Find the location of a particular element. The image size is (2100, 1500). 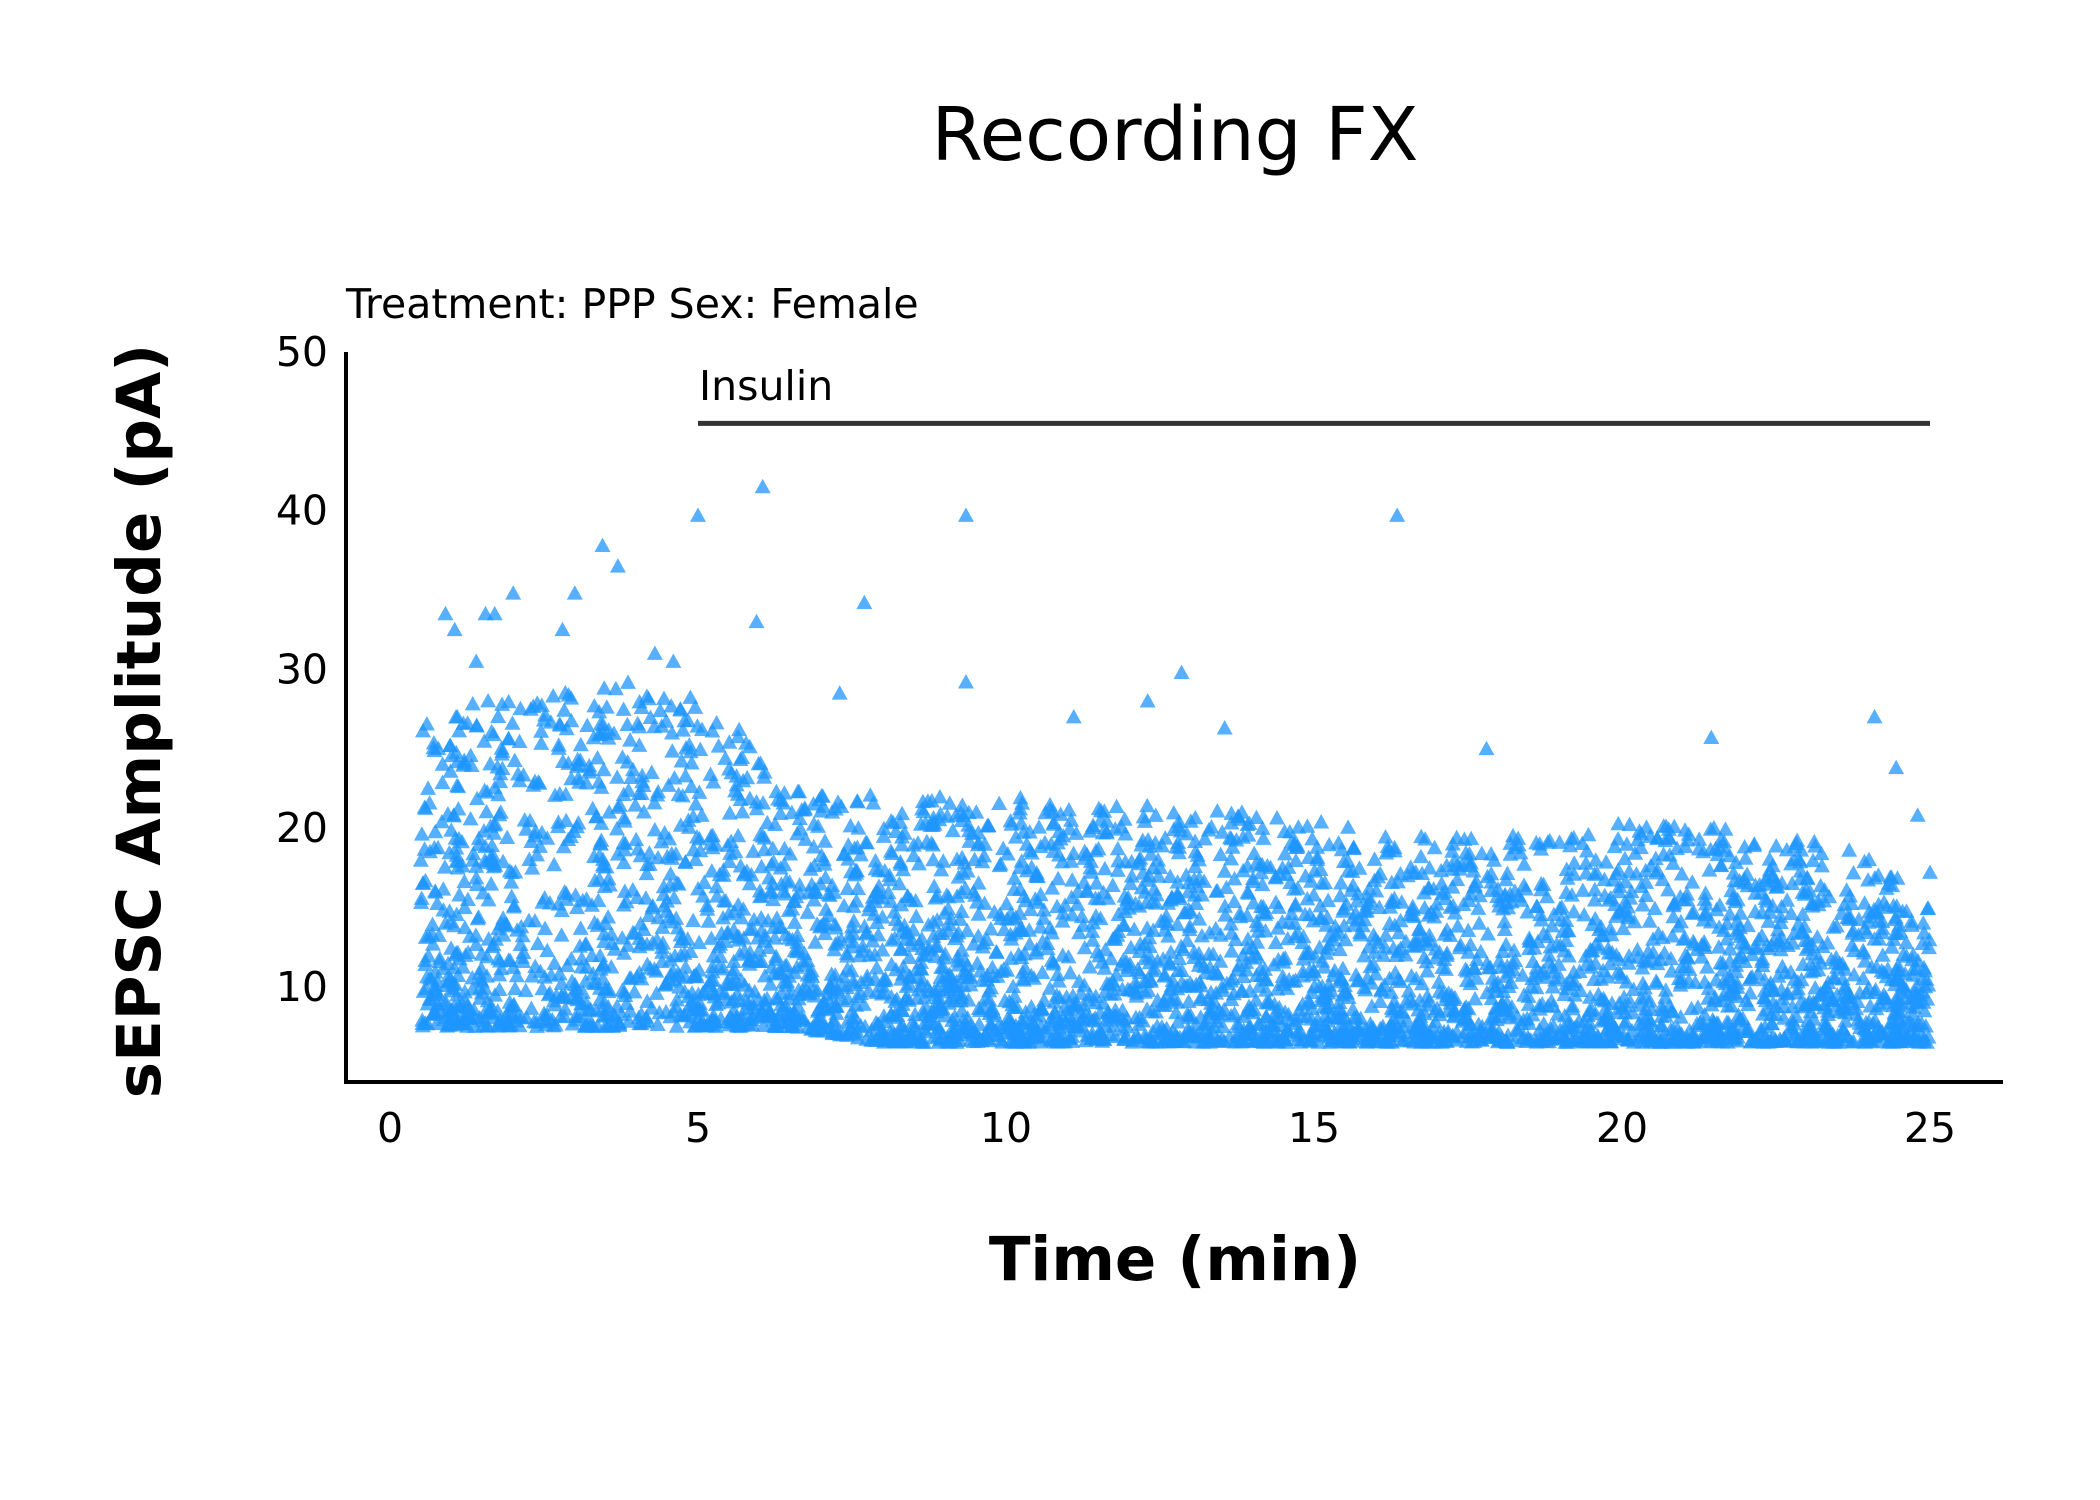

x-tick-label: 20 is located at coordinates (1622, 1128).